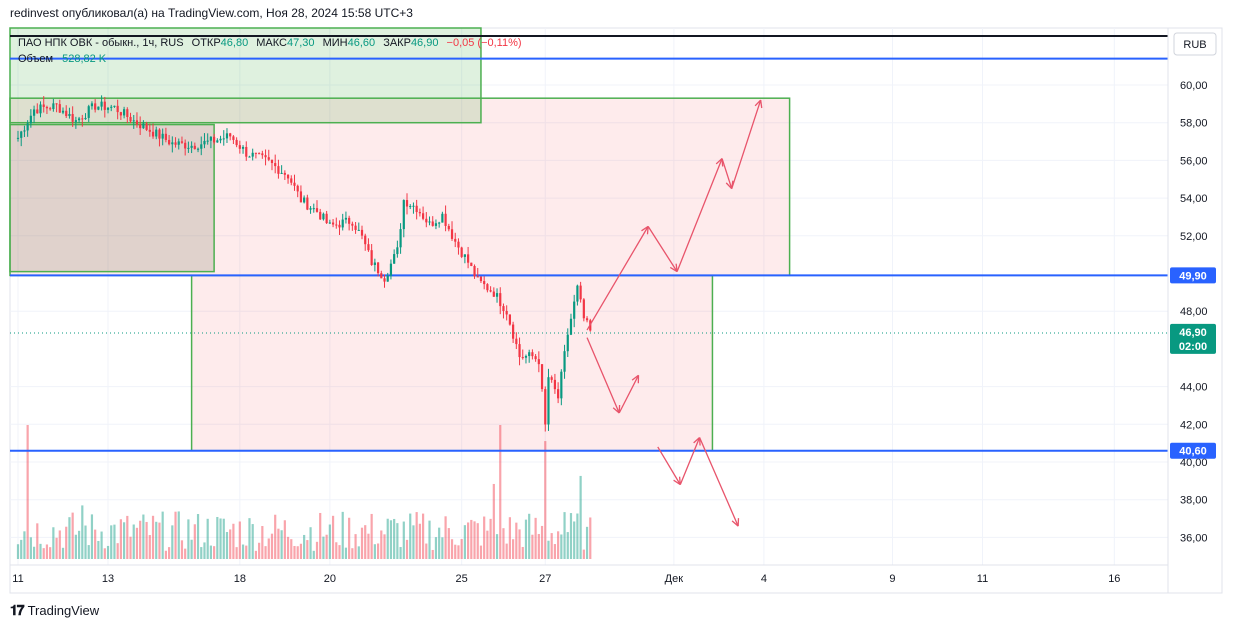  I want to click on volume-bars, so click(304, 492).